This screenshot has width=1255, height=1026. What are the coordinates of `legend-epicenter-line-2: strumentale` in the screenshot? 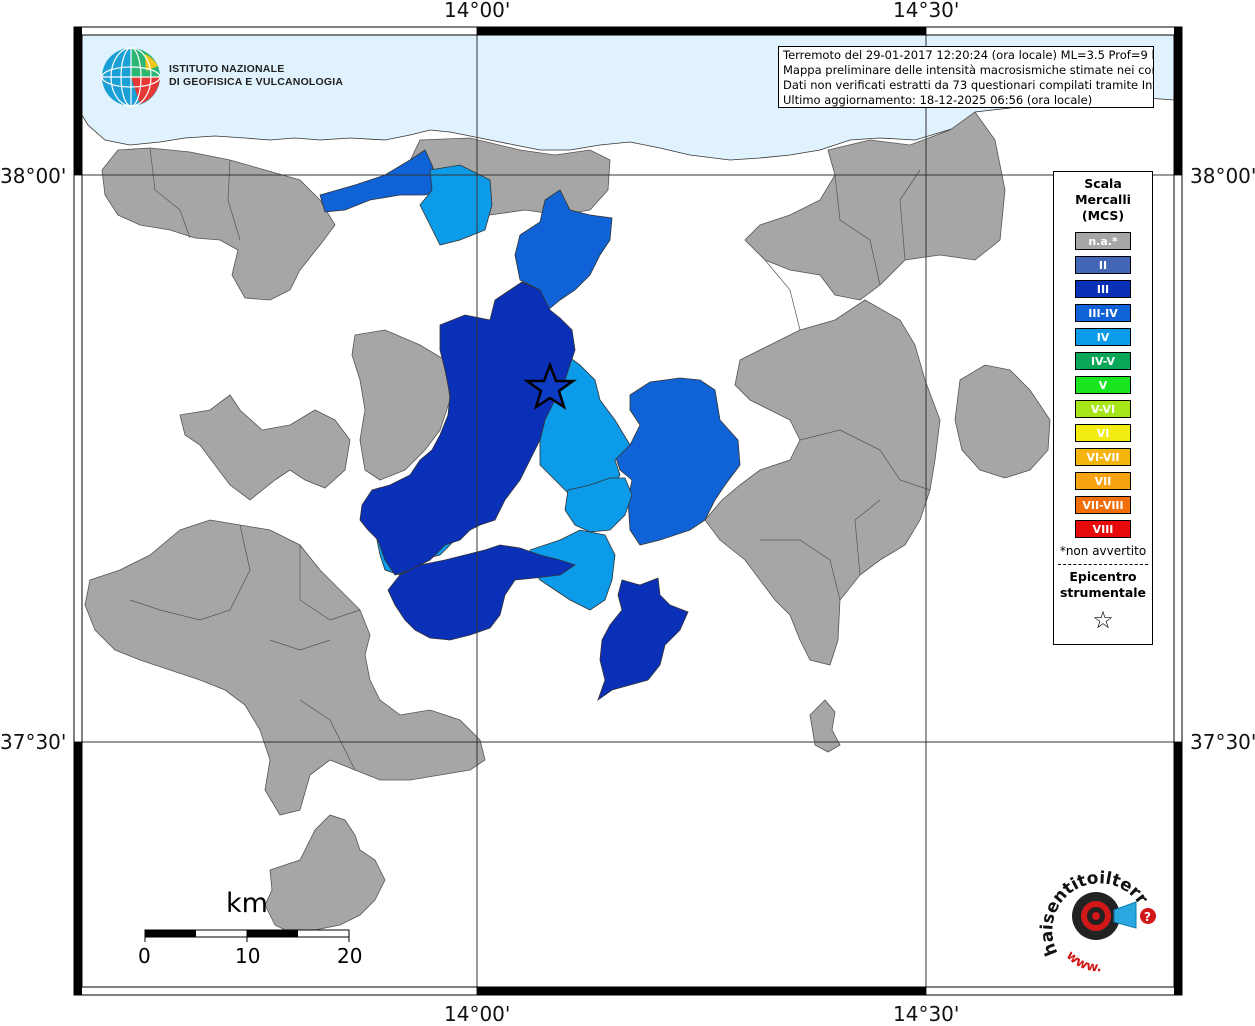 It's located at (1103, 592).